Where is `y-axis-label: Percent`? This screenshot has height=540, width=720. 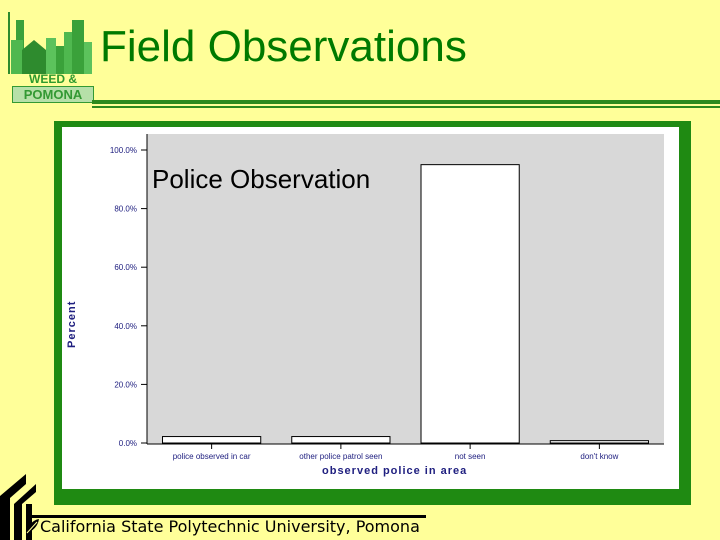 y-axis-label: Percent is located at coordinates (72, 324).